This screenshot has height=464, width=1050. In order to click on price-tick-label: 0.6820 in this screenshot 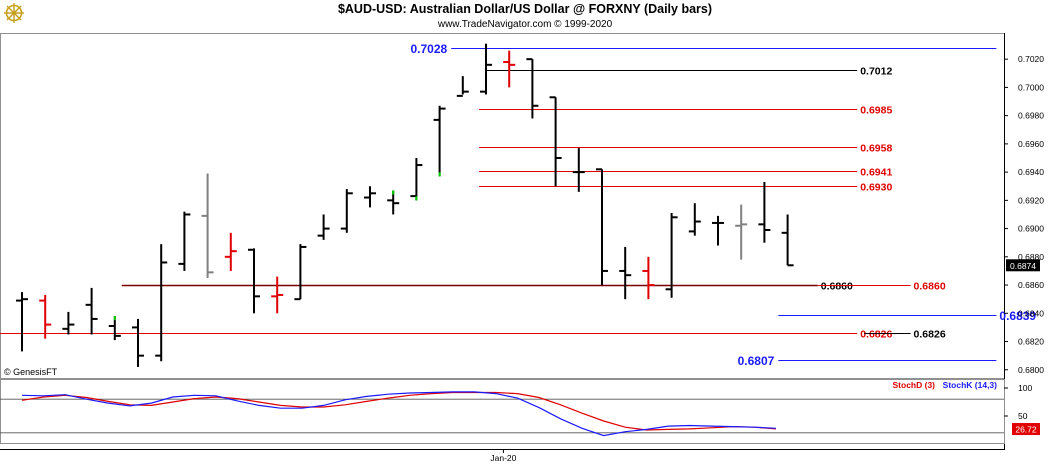, I will do `click(1031, 342)`.